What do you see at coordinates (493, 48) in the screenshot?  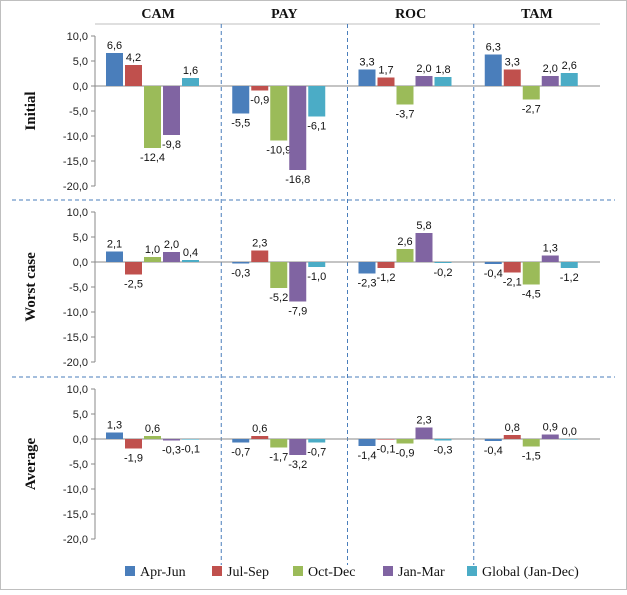 I see `data-label: 6,3` at bounding box center [493, 48].